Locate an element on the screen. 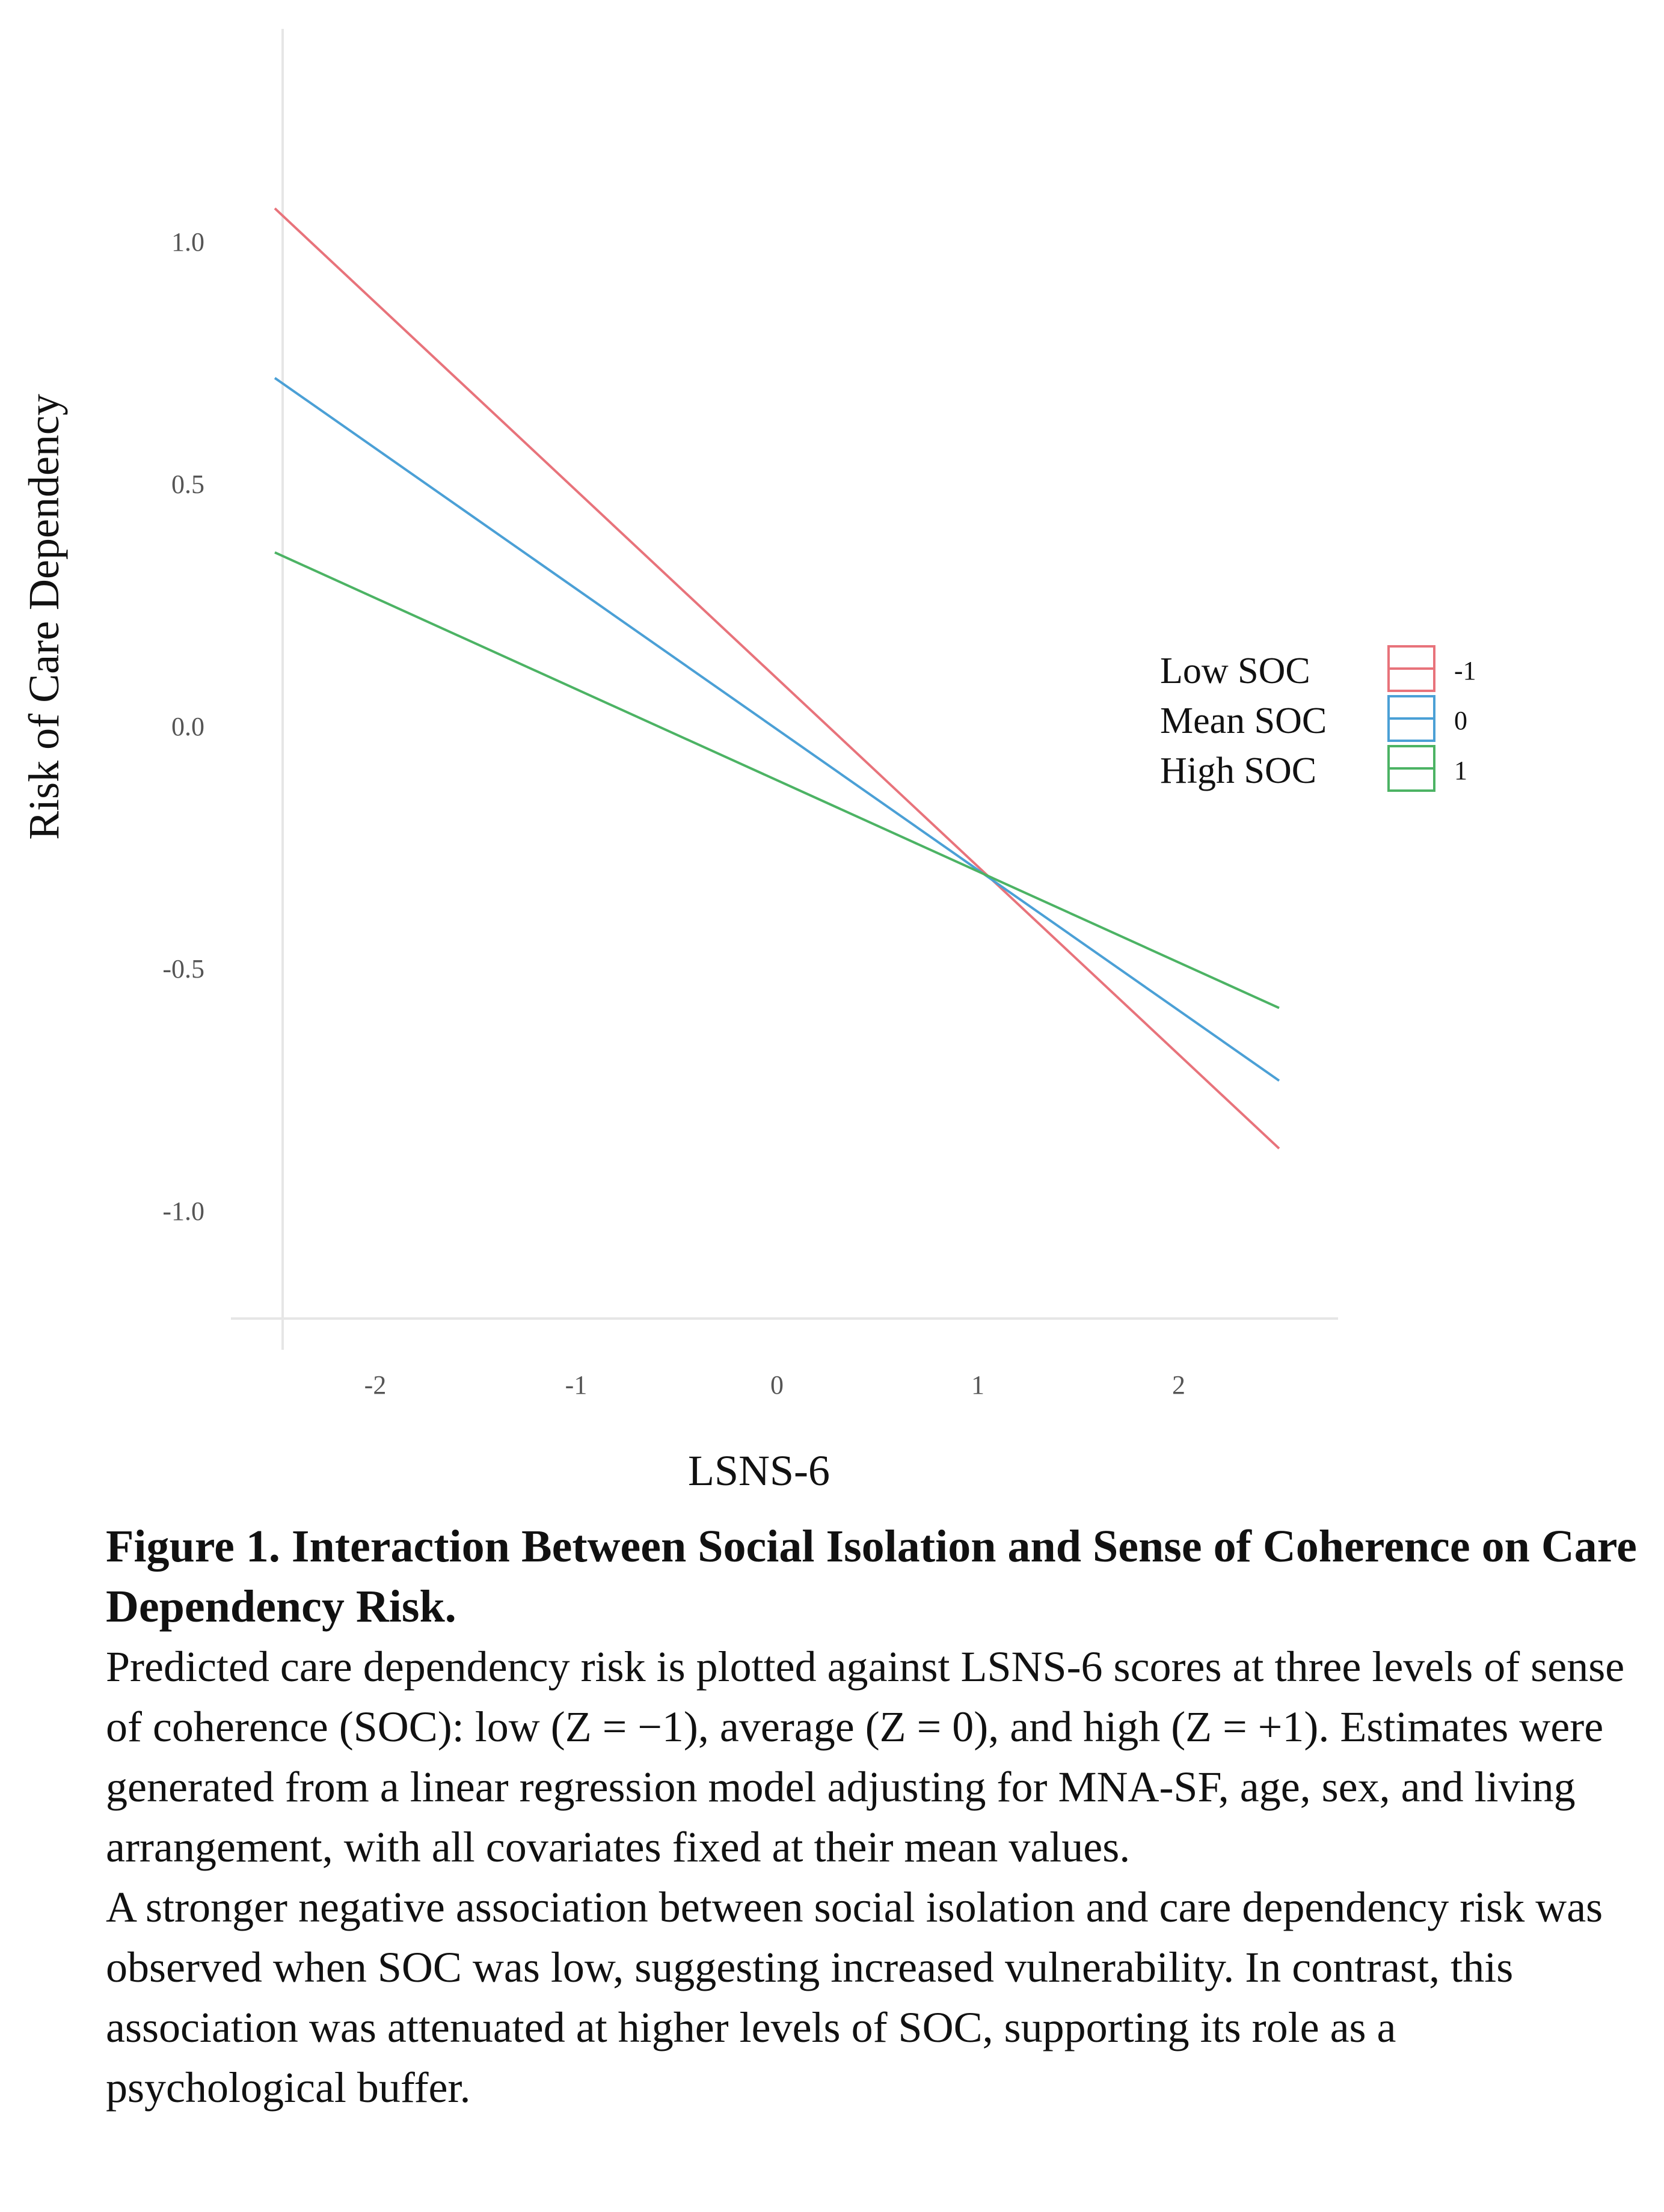 The height and width of the screenshot is (2212, 1664). x-tick-label: 1 is located at coordinates (977, 1385).